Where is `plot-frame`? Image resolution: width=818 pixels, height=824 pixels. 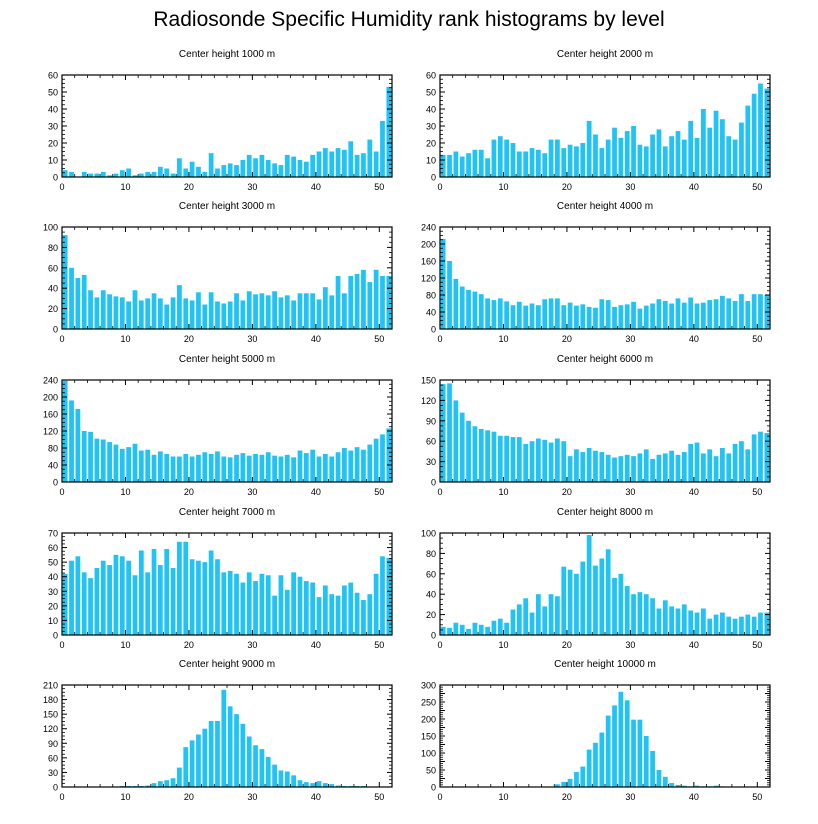
plot-frame is located at coordinates (605, 736).